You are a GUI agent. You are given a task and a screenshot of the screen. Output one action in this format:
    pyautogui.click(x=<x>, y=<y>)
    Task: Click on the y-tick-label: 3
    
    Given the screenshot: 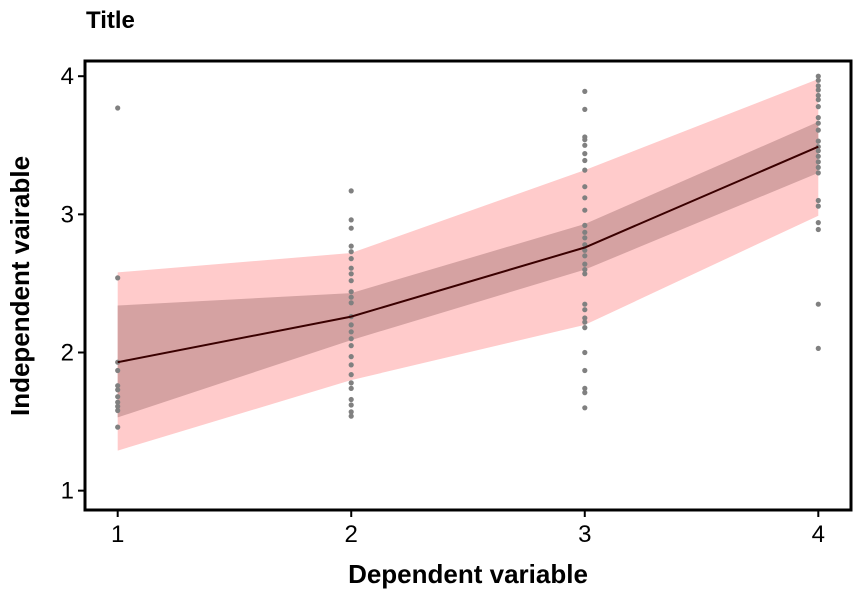 What is the action you would take?
    pyautogui.click(x=67, y=214)
    